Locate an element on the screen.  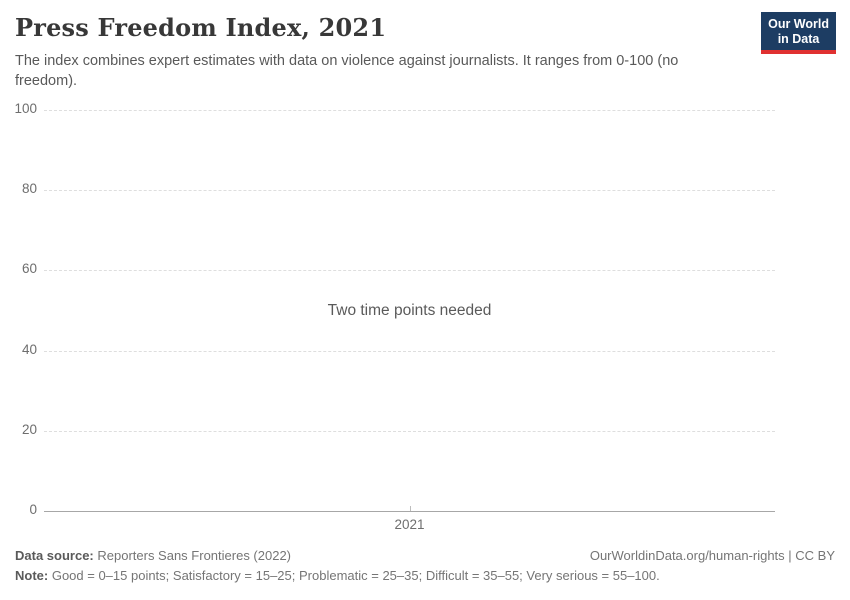
y-axis-tick-label: 40 is located at coordinates (29, 349).